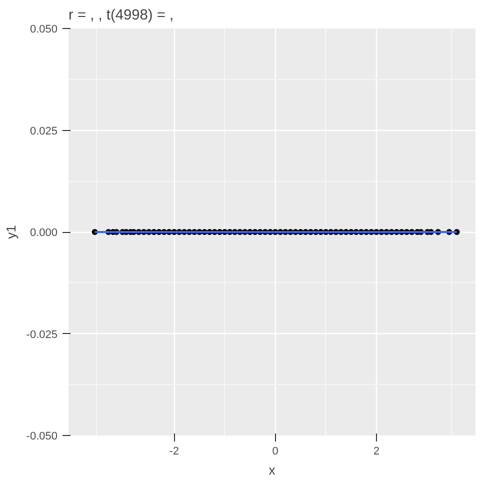 The image size is (480, 480). What do you see at coordinates (44, 30) in the screenshot?
I see `y-tick-label: 0.050` at bounding box center [44, 30].